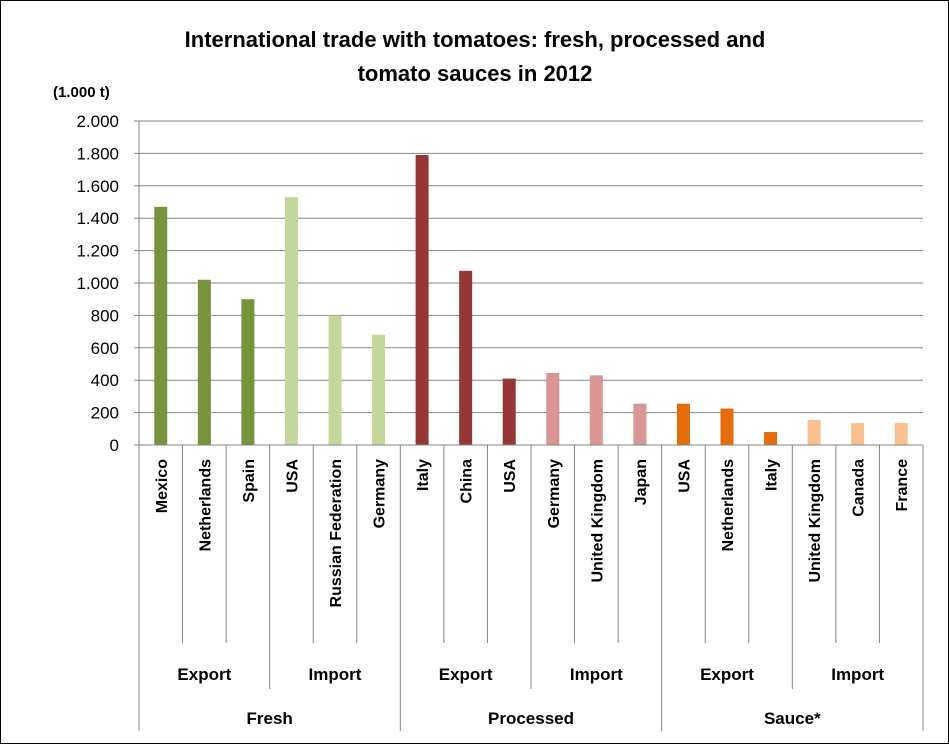 This screenshot has height=748, width=949. What do you see at coordinates (97, 283) in the screenshot?
I see `y-tick-label: 1.000` at bounding box center [97, 283].